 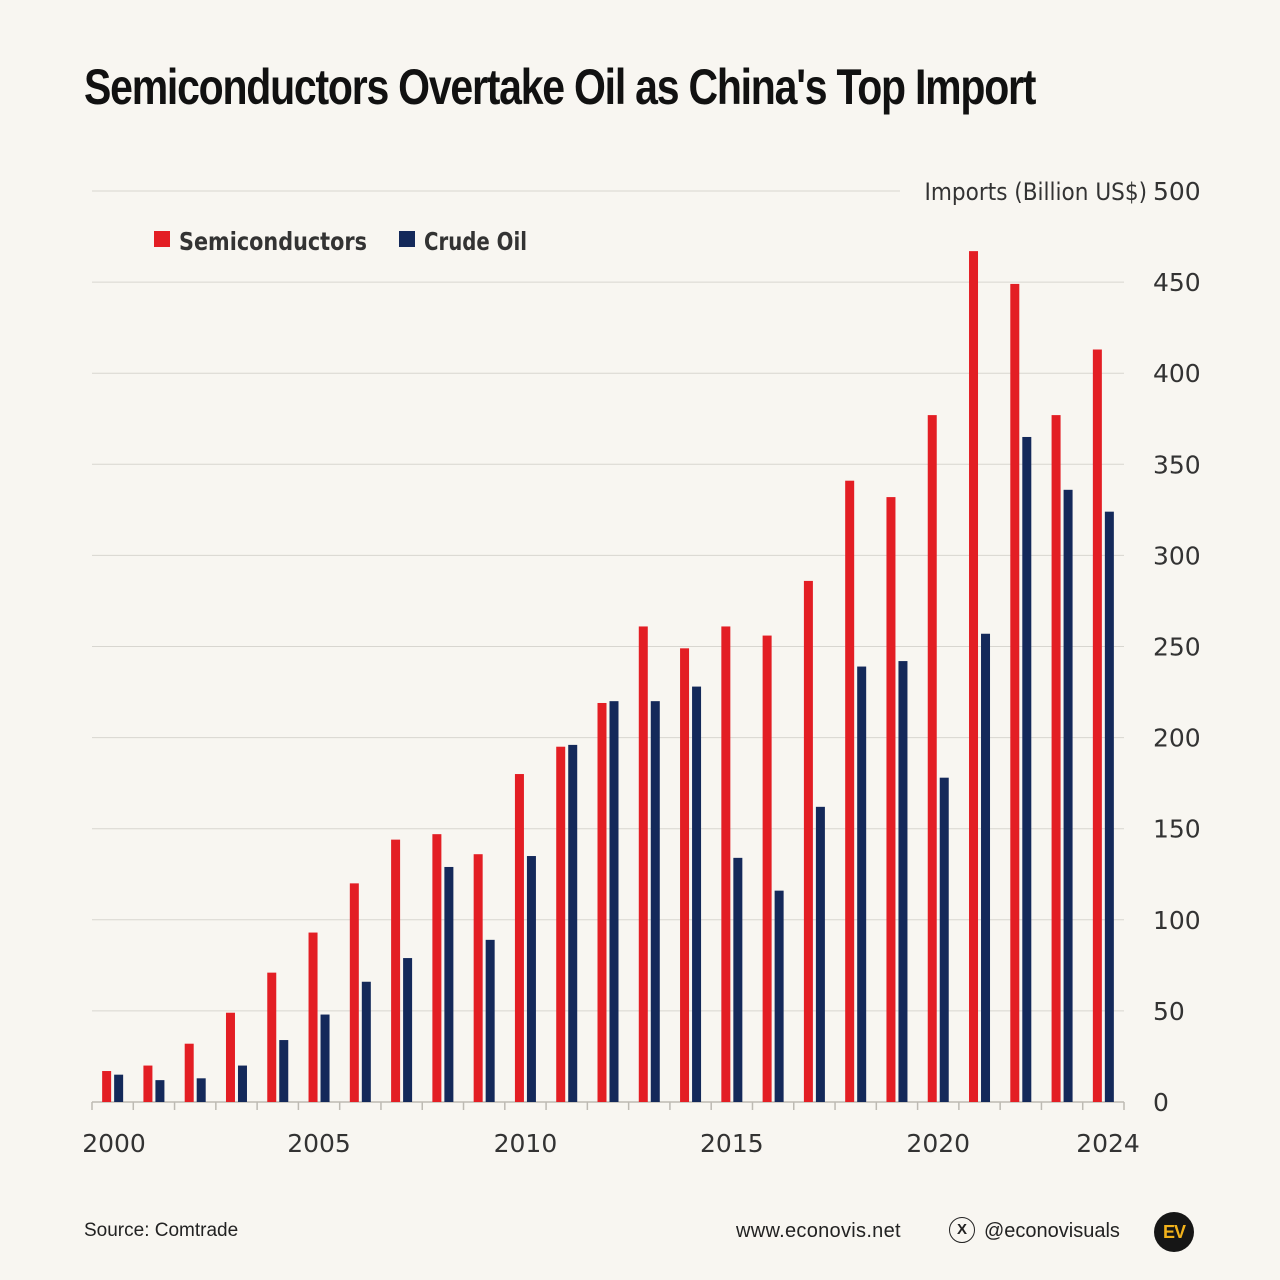 I want to click on source-note: Source: Comtrade, so click(x=161, y=1230).